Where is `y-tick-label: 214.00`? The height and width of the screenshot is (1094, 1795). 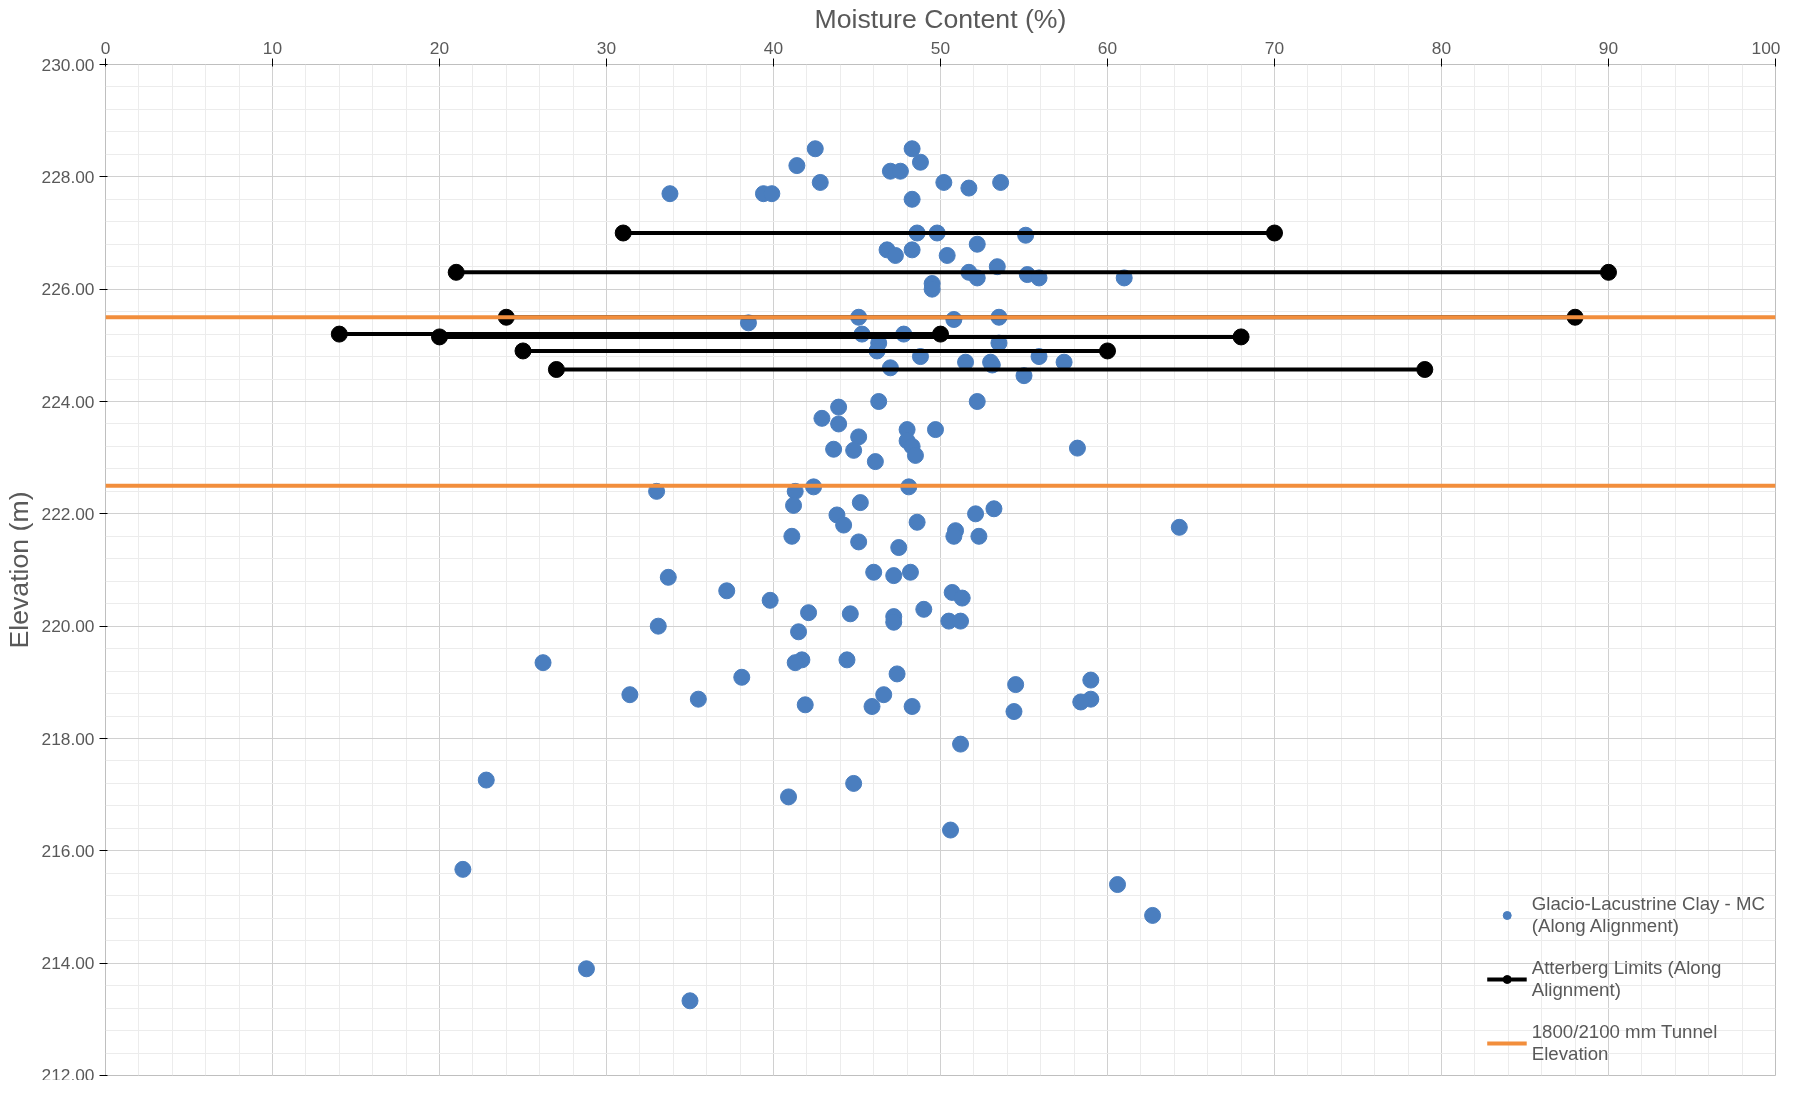
y-tick-label: 214.00 is located at coordinates (68, 963).